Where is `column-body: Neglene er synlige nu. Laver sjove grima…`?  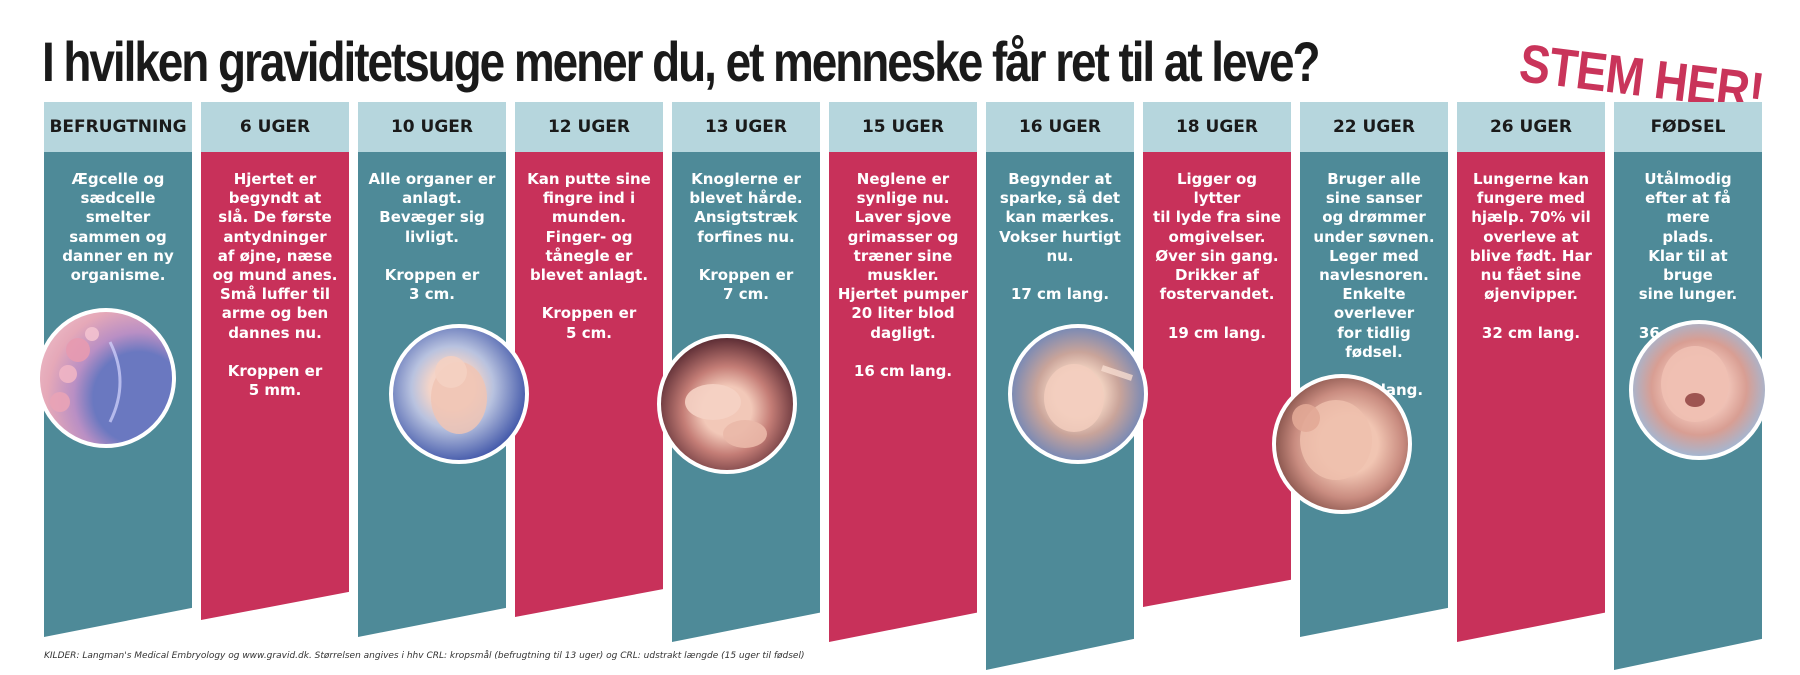 column-body: Neglene er synlige nu. Laver sjove grima… is located at coordinates (903, 397).